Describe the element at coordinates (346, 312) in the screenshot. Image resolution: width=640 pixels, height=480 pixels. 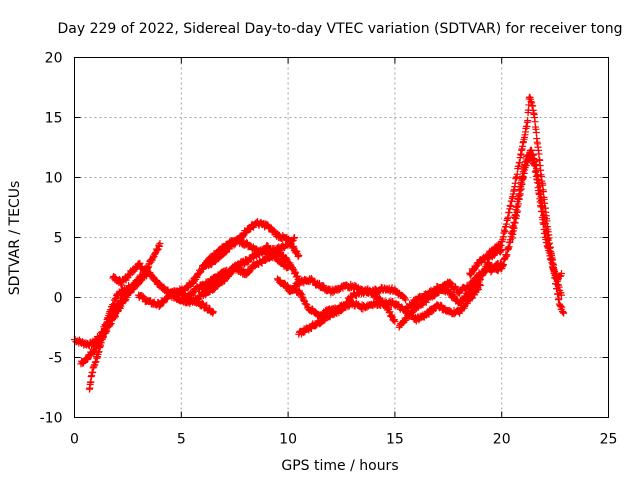
I see `series-track-l` at that location.